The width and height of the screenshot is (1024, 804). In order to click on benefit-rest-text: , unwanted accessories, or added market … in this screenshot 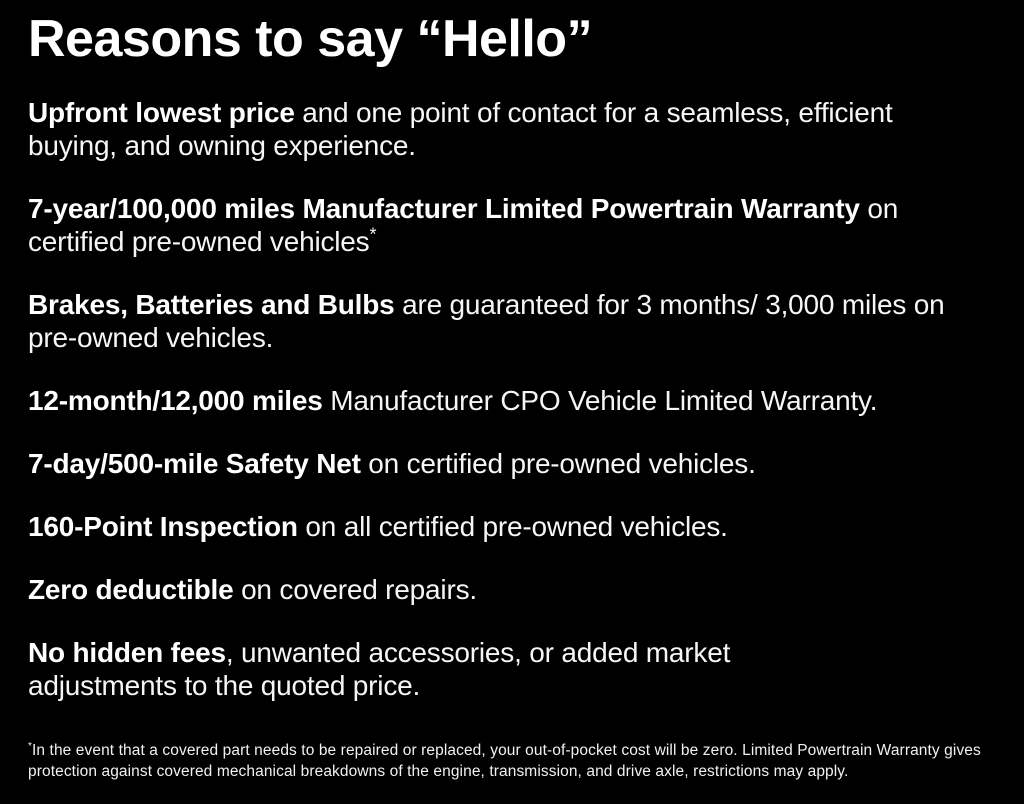, I will do `click(379, 669)`.